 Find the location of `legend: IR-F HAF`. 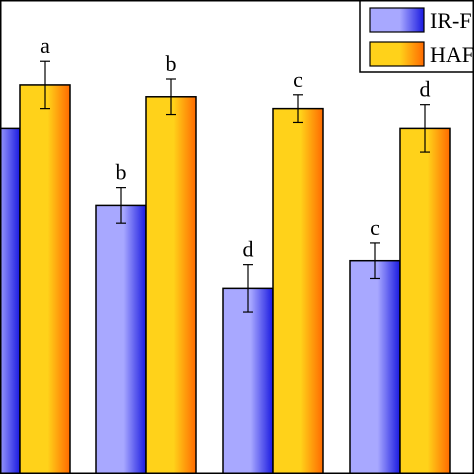

legend: IR-F HAF is located at coordinates (416, 36).